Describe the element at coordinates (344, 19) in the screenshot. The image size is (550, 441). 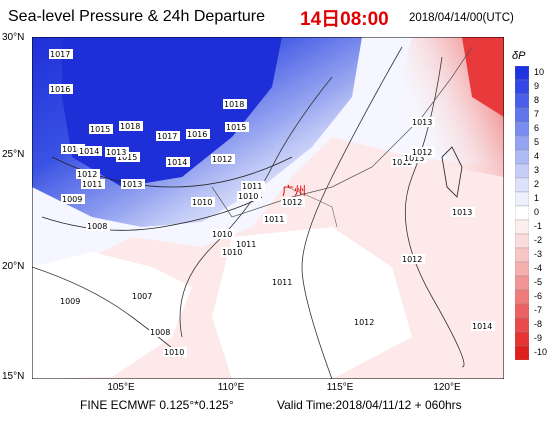
I see `forecast-time-title: 14日08:00` at that location.